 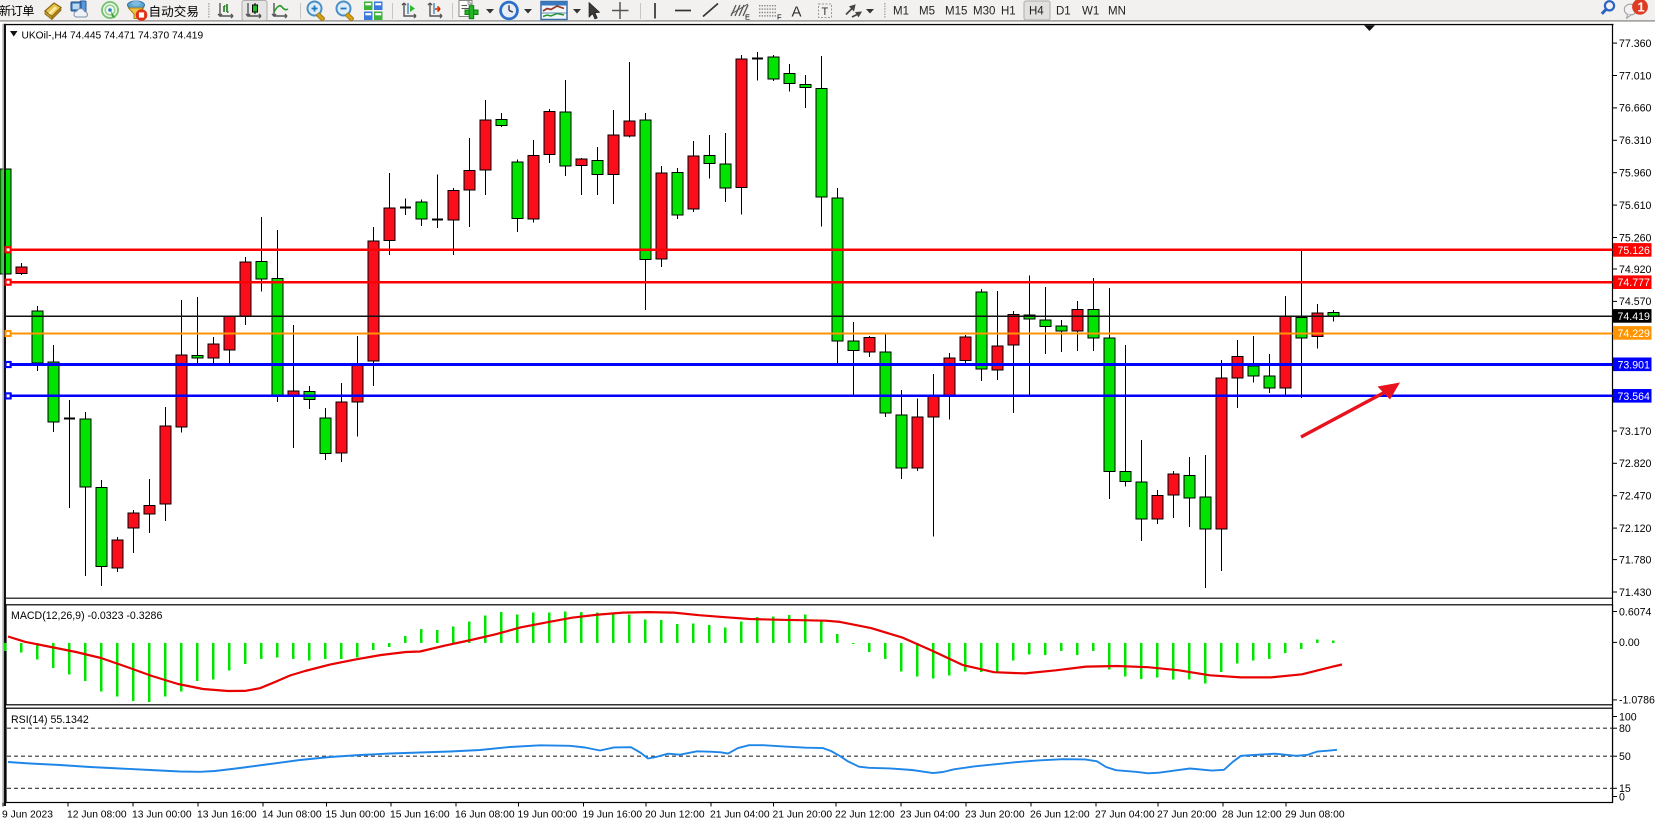 I want to click on svg-text: 73.901, so click(x=1634, y=365).